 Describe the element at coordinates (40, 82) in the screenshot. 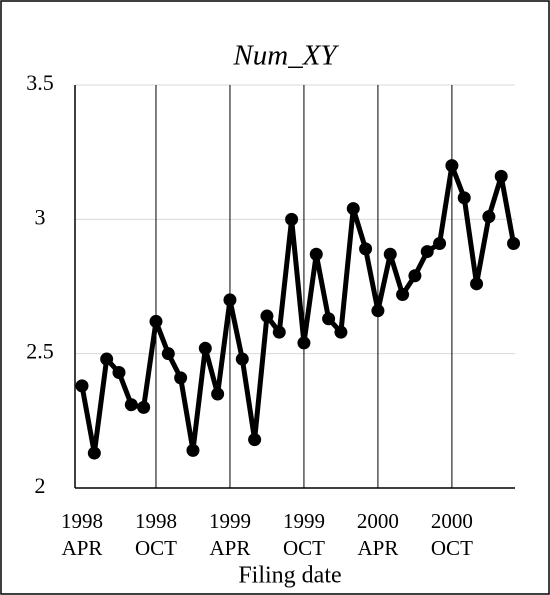

I see `y-tick-label: 3.5` at that location.